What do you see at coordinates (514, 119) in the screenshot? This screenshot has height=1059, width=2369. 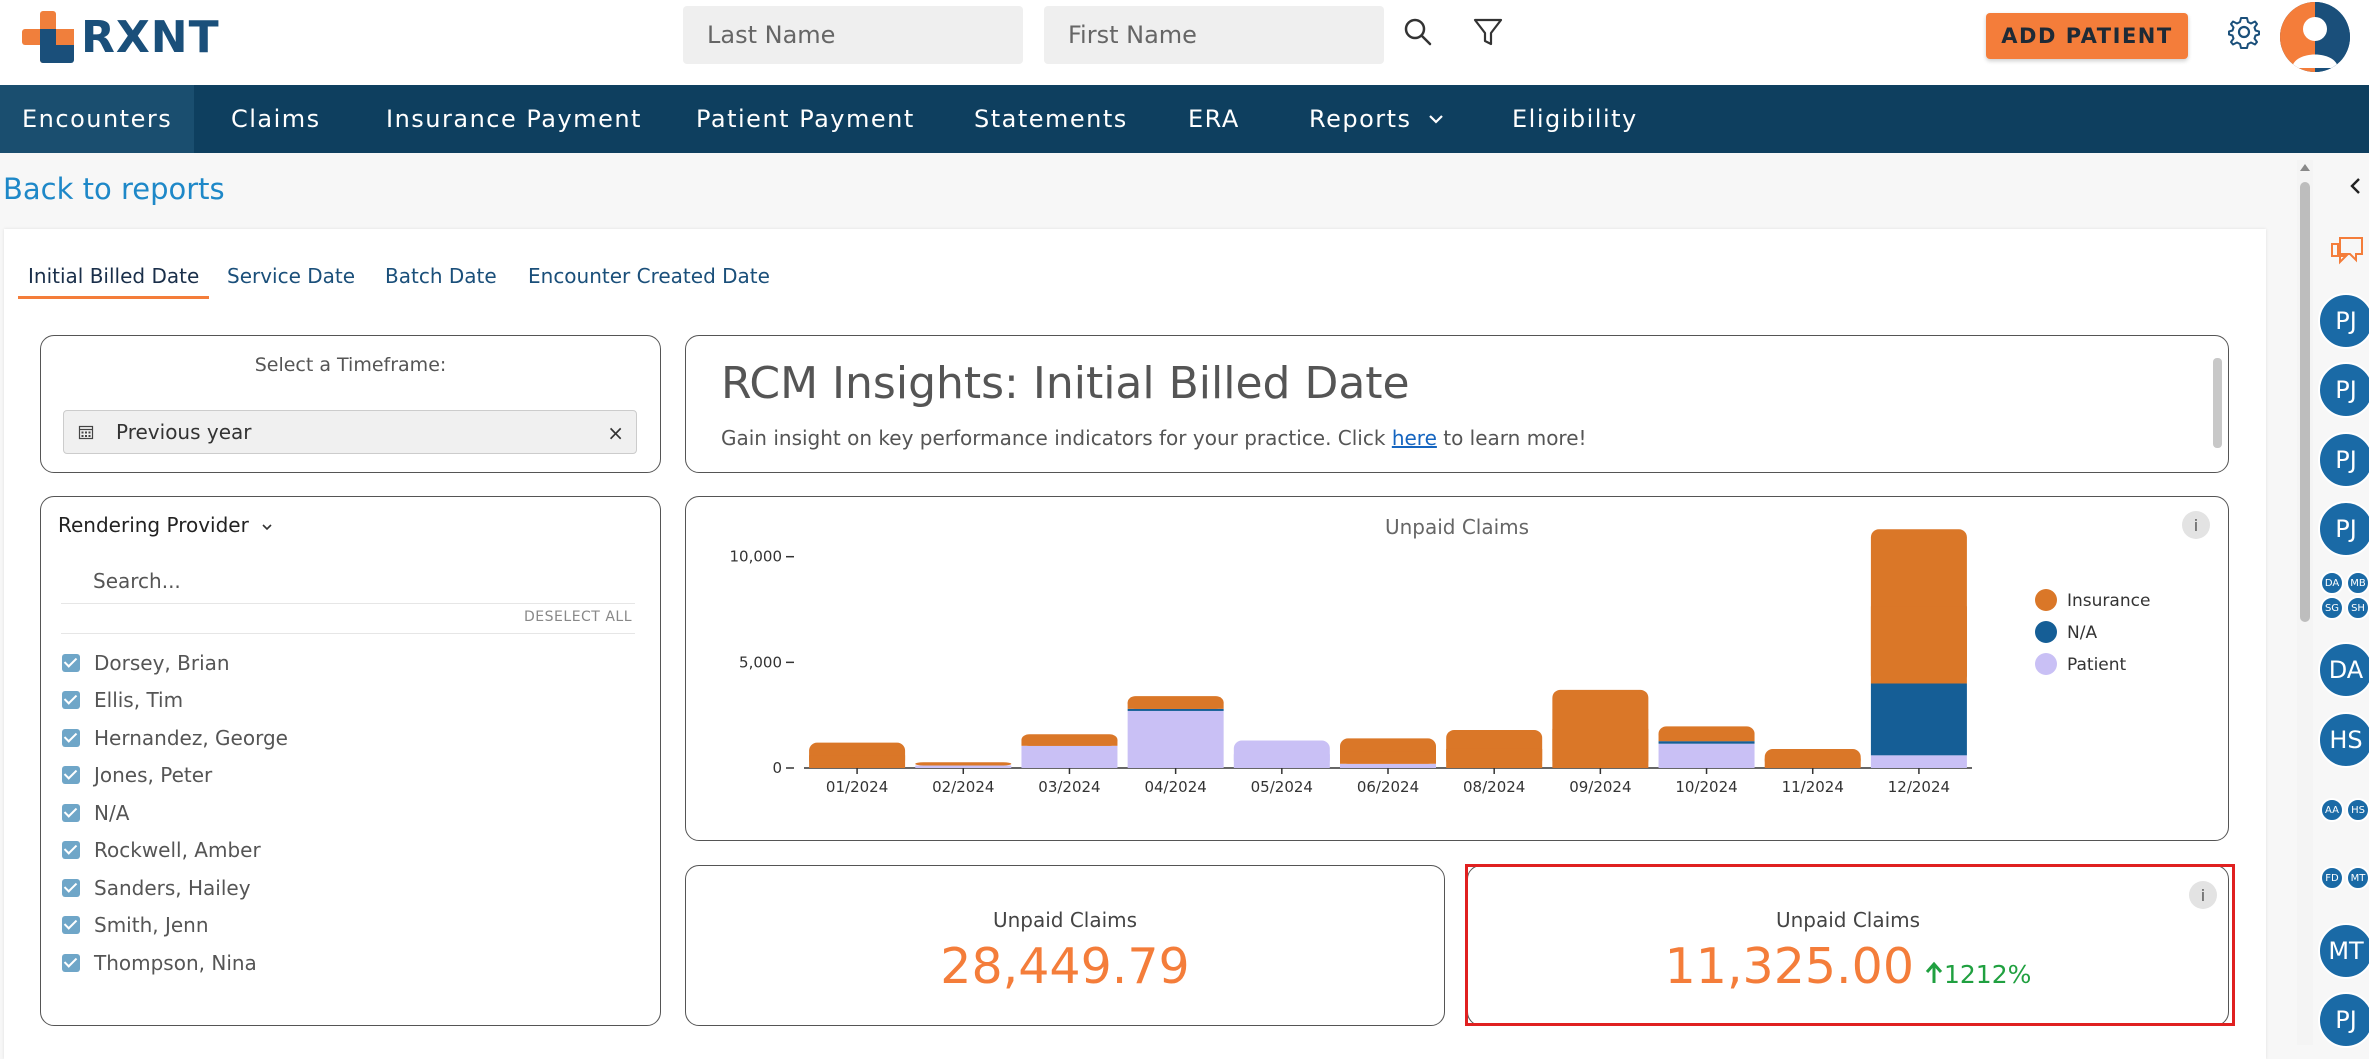 I see `nav-insurance-payment: Insurance Payment` at bounding box center [514, 119].